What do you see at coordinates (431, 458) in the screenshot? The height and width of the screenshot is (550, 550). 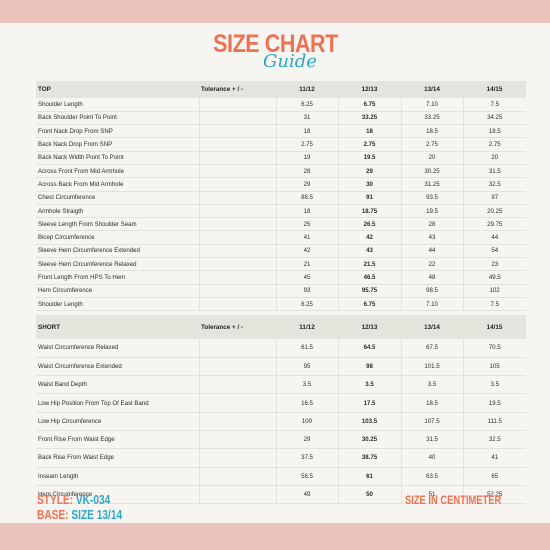 I see `size-value: 40` at bounding box center [431, 458].